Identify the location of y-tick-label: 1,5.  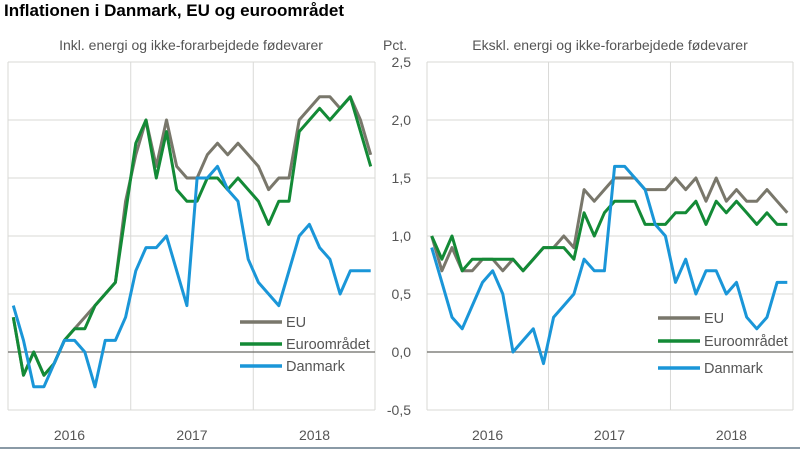
(402, 178).